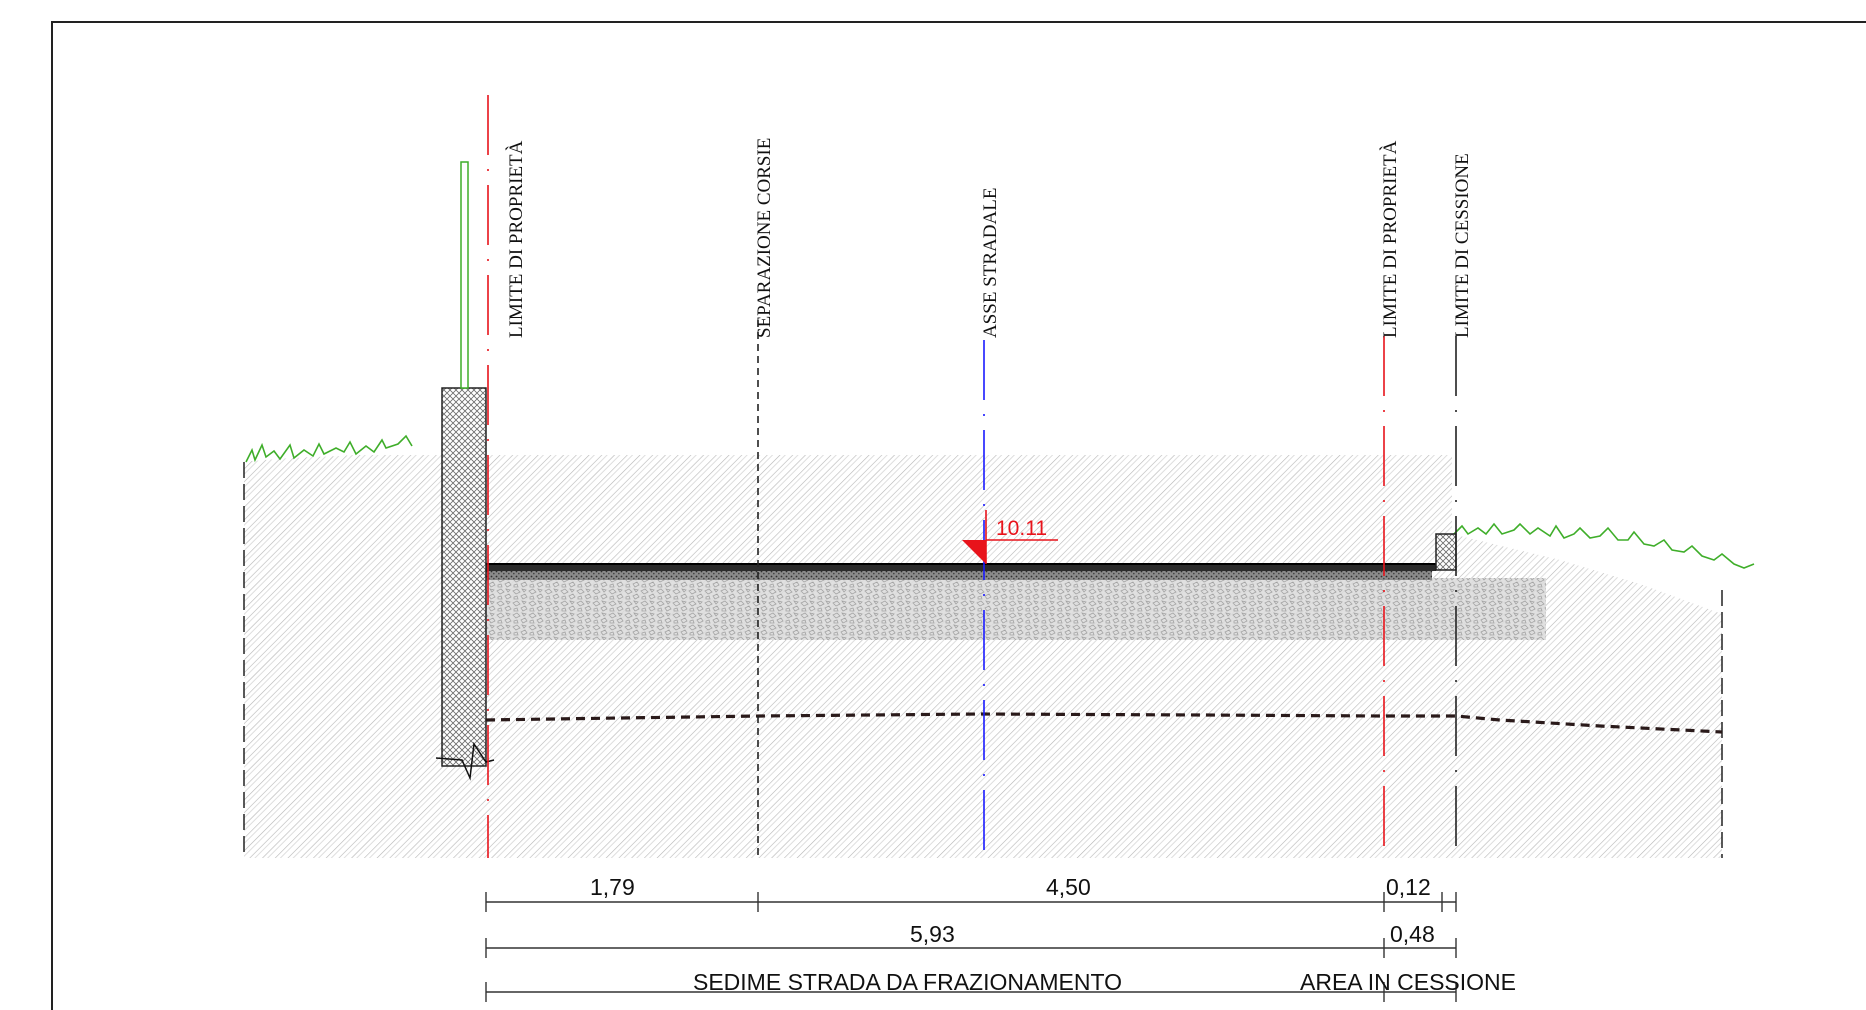 This screenshot has height=1010, width=1866. I want to click on grass-left, so click(329, 448).